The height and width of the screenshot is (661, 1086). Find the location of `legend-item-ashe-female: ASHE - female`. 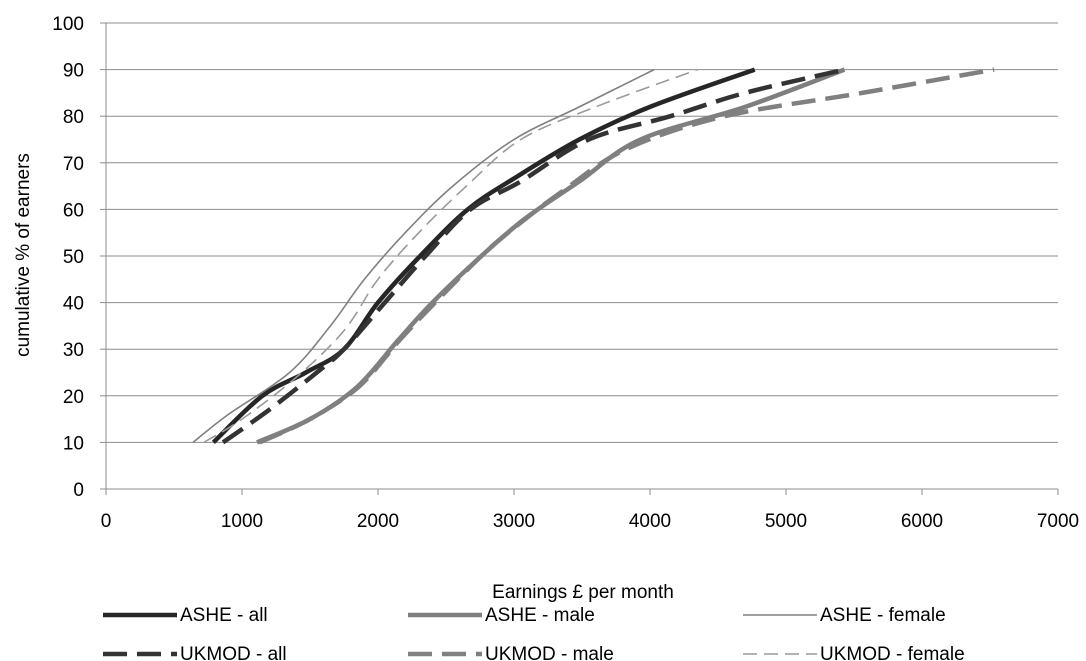

legend-item-ashe-female: ASHE - female is located at coordinates (844, 615).